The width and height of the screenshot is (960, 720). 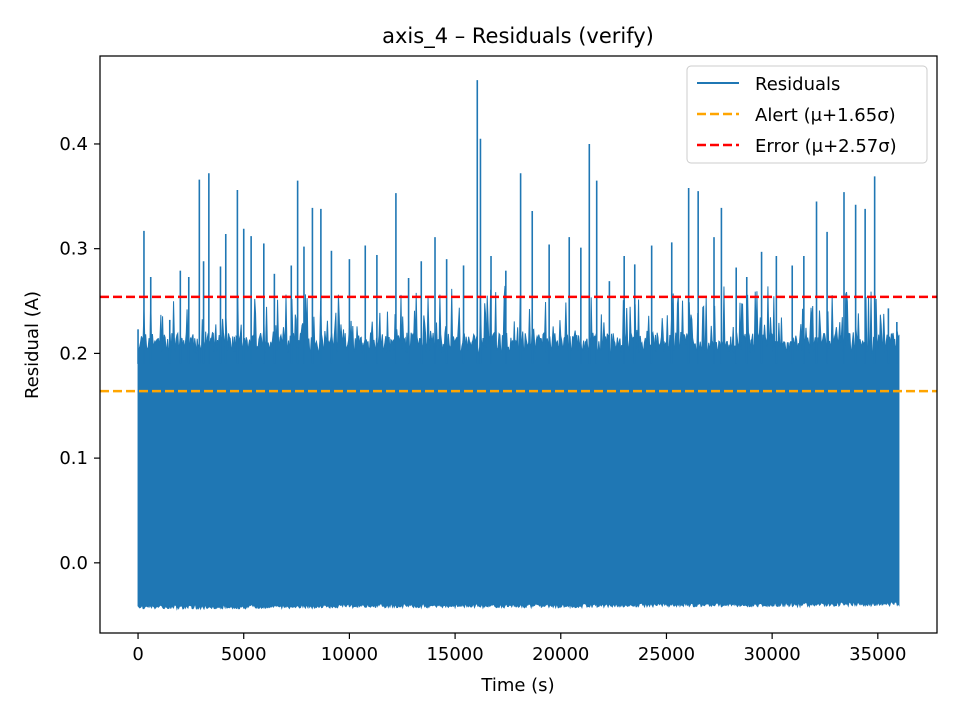 I want to click on x-tick-label: 35000, so click(x=877, y=654).